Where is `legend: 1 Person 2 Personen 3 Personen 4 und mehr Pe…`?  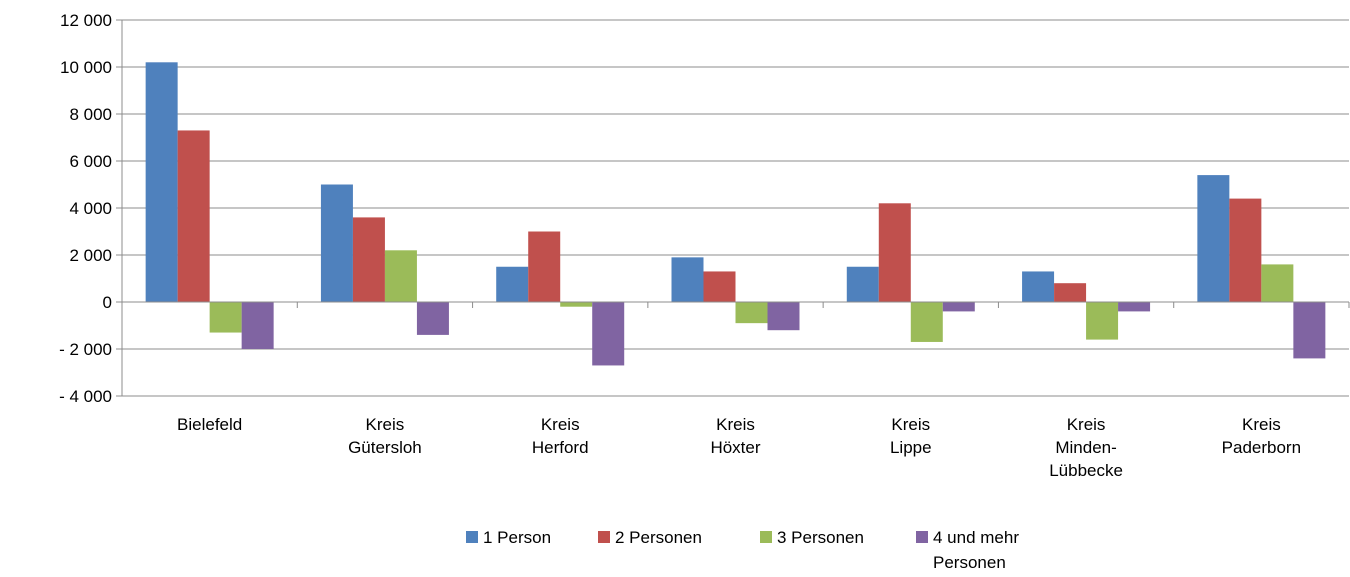 legend: 1 Person 2 Personen 3 Personen 4 und mehr Pe… is located at coordinates (742, 550).